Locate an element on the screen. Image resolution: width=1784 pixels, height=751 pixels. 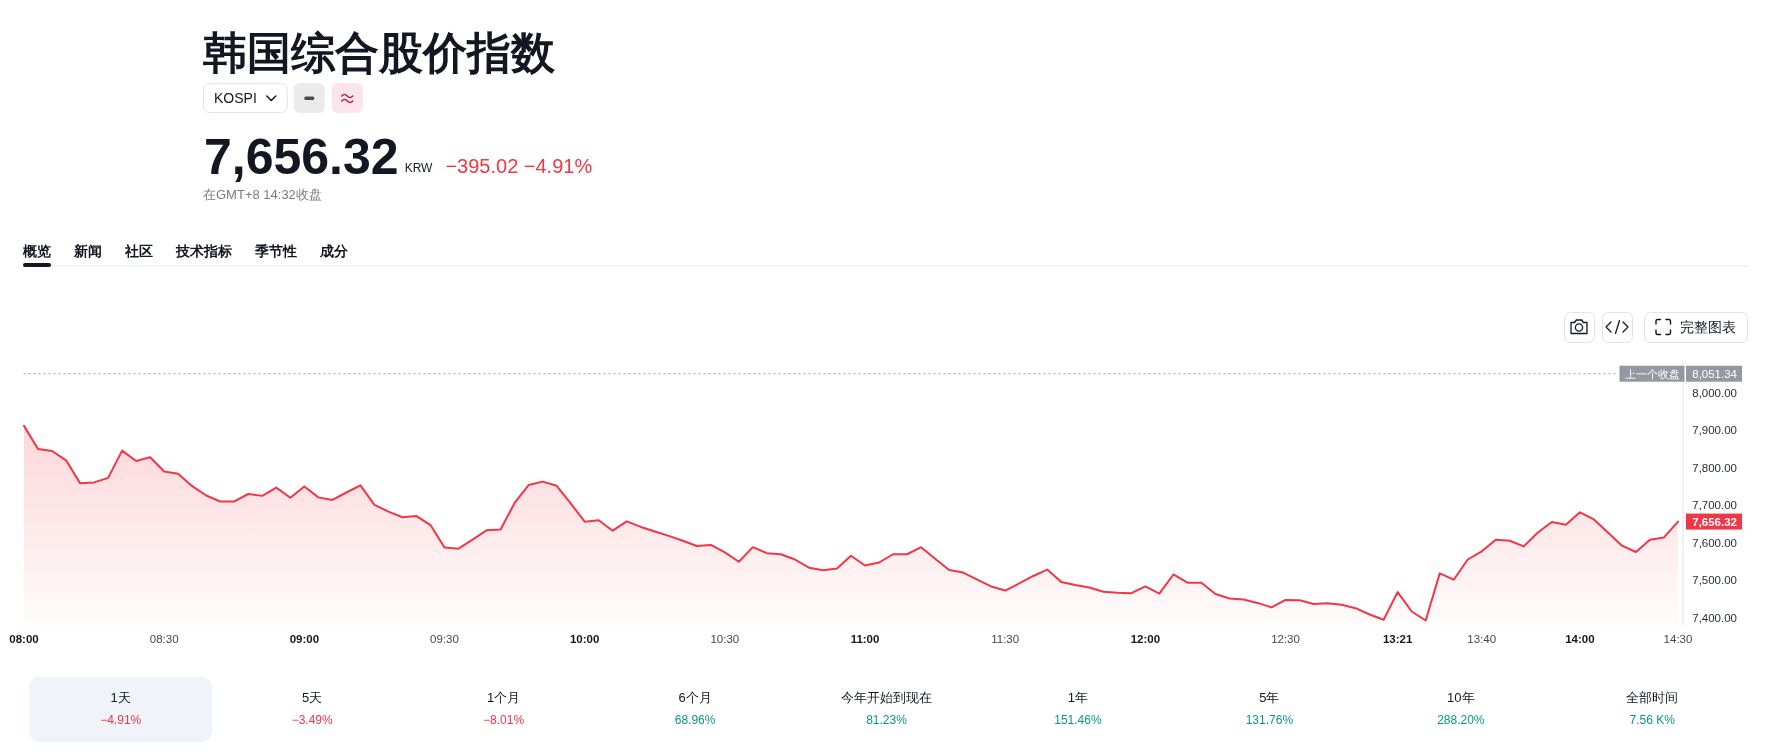
data-label: 7,656.32 is located at coordinates (1714, 521).